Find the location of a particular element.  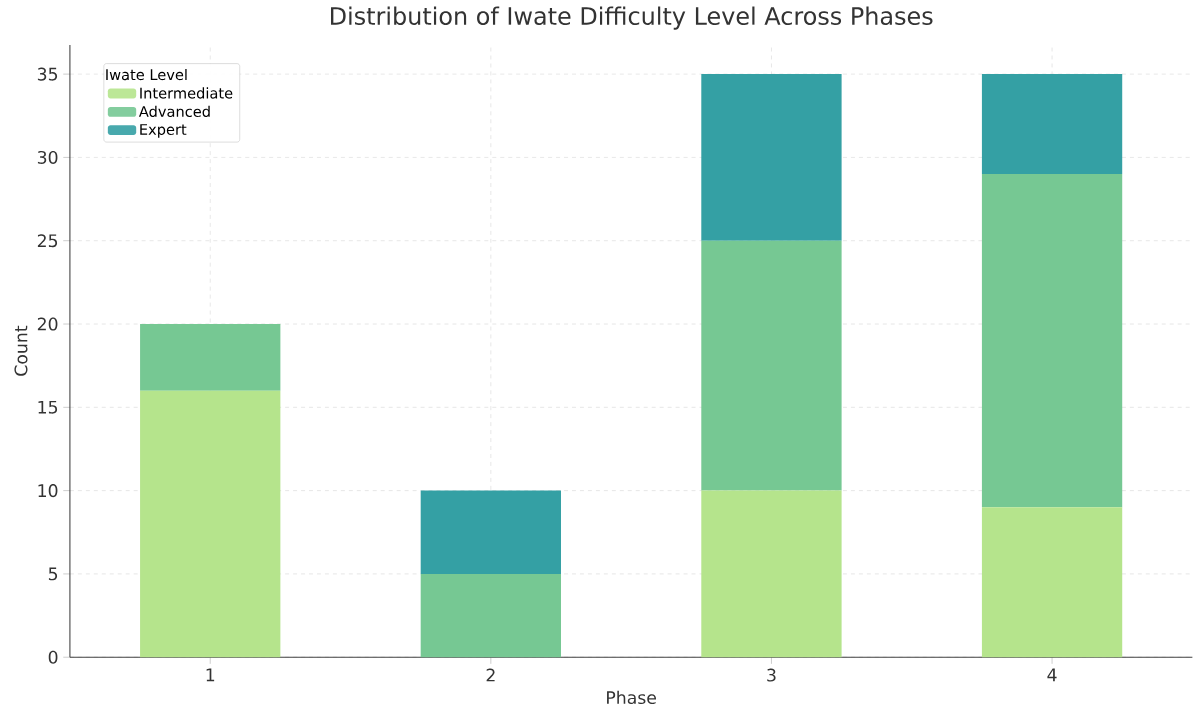

legend-title: Iwate Level is located at coordinates (146, 74).